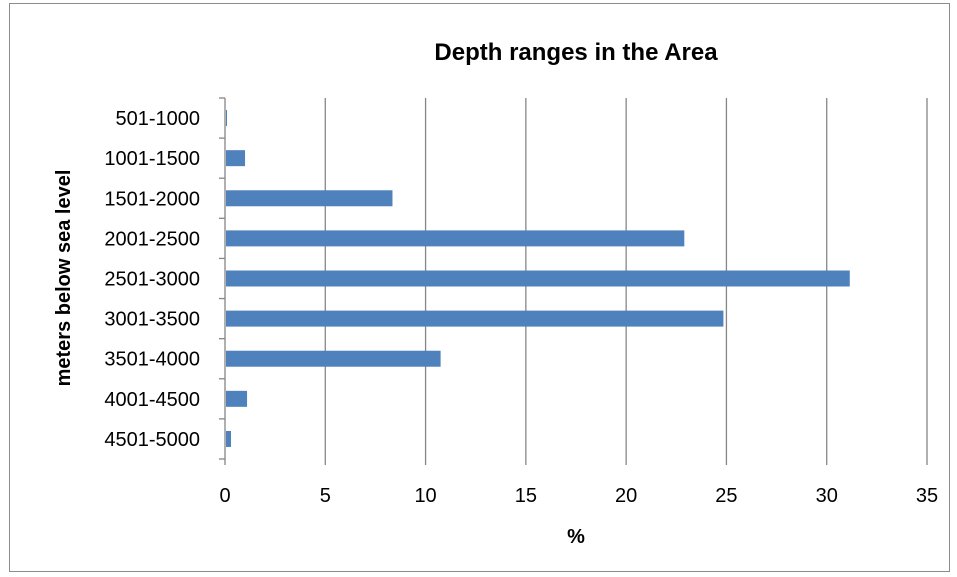 The width and height of the screenshot is (957, 577). I want to click on x-tick-label-10: 10, so click(425, 496).